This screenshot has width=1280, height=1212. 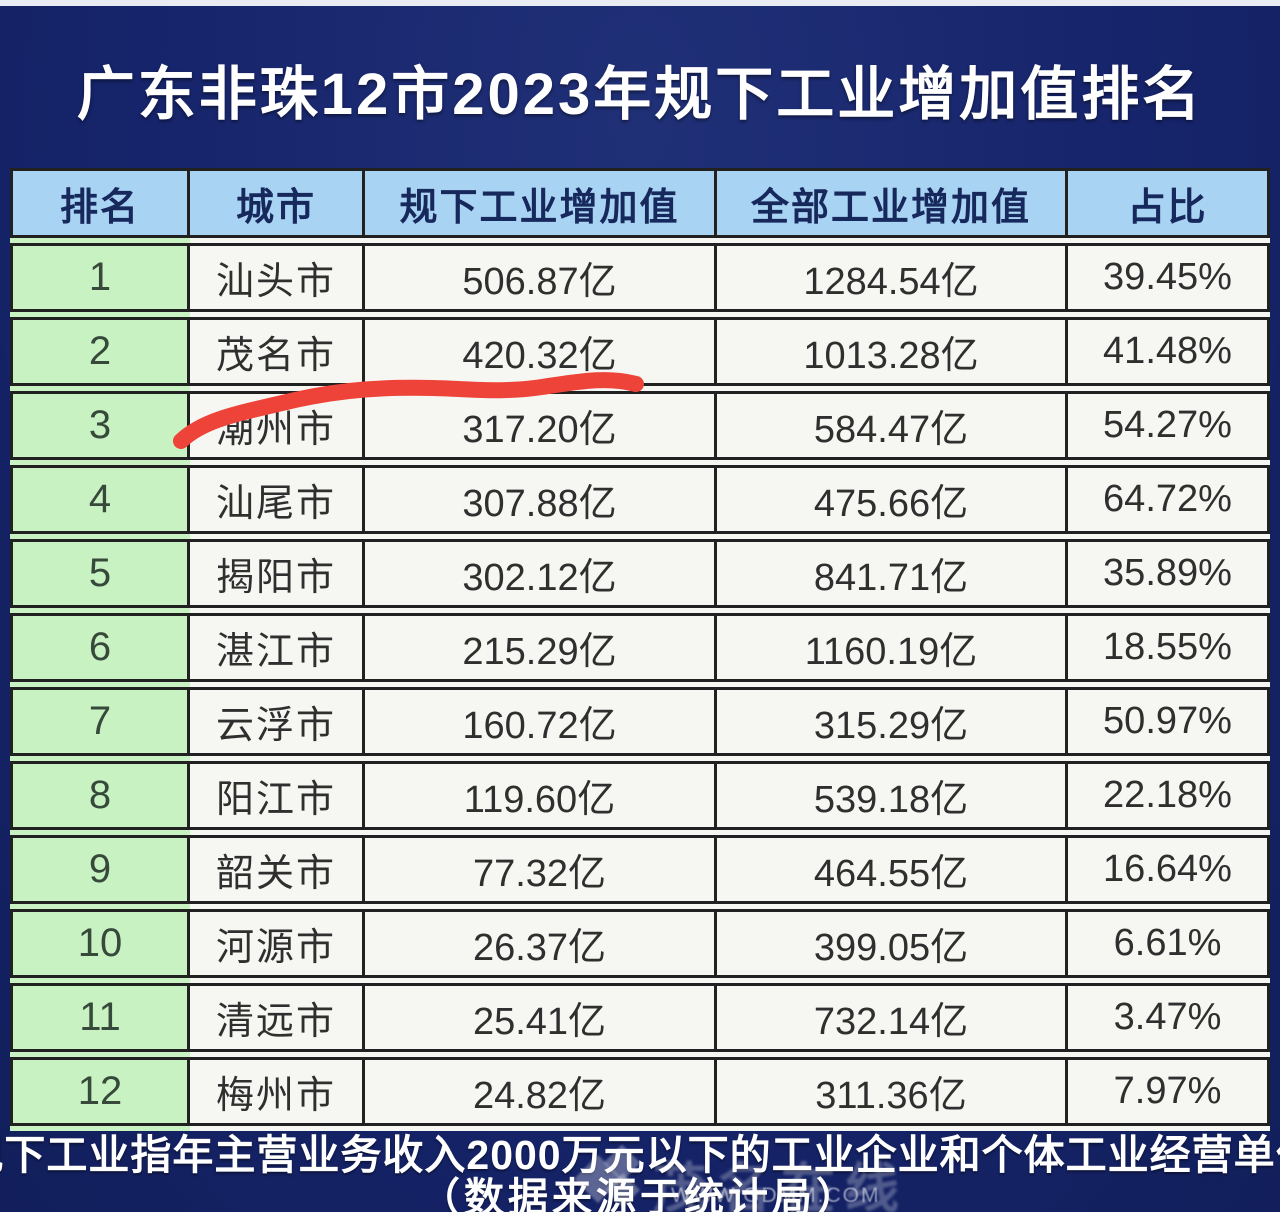 I want to click on cell-city: 阳江市, so click(x=277, y=795).